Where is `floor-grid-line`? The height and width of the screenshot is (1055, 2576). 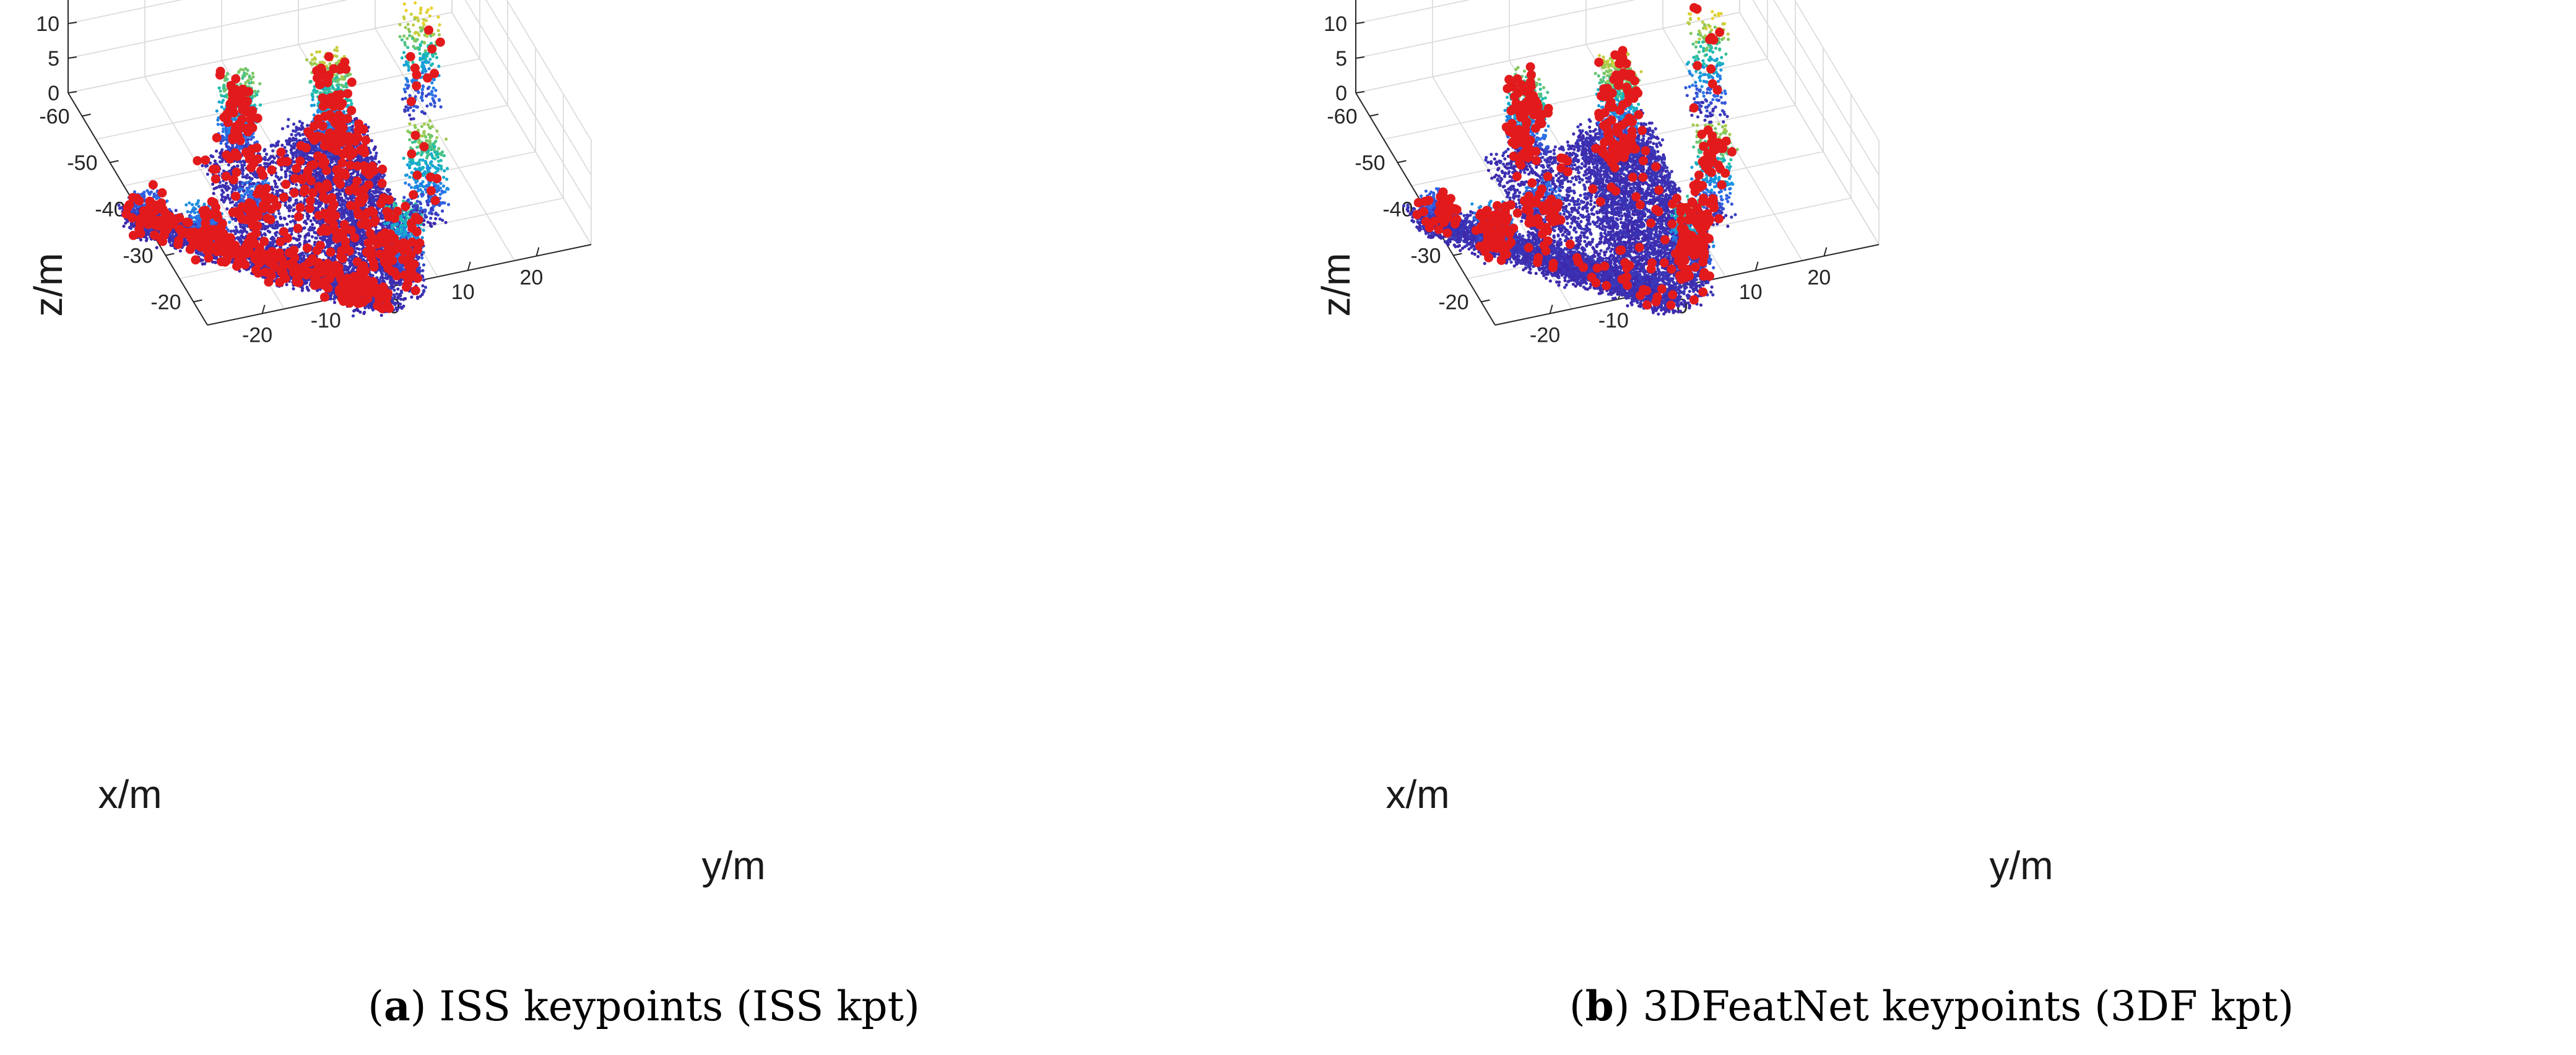
floor-grid-line is located at coordinates (445, 144).